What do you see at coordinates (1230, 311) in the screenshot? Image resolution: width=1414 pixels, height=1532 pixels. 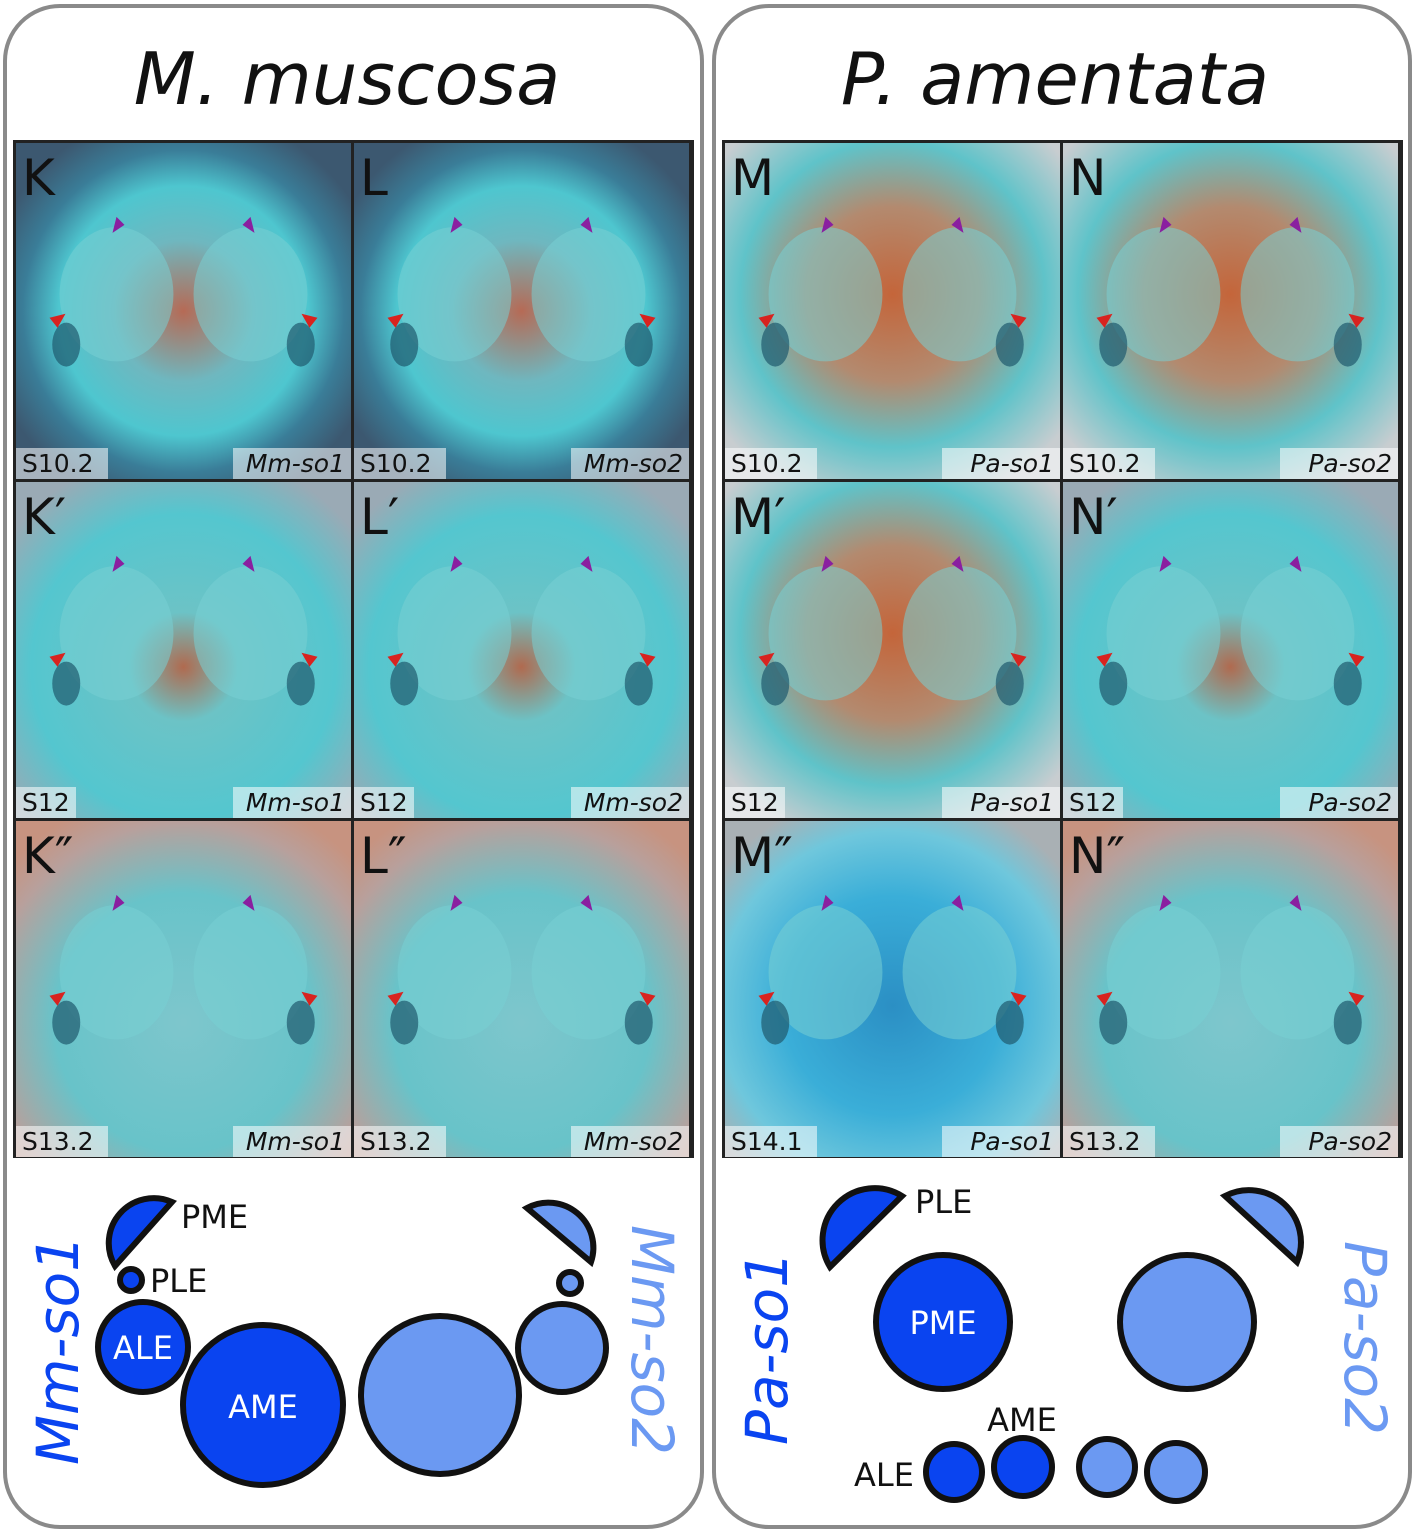 I see `micrograph-panel: N S10.2 Pa-so2` at bounding box center [1230, 311].